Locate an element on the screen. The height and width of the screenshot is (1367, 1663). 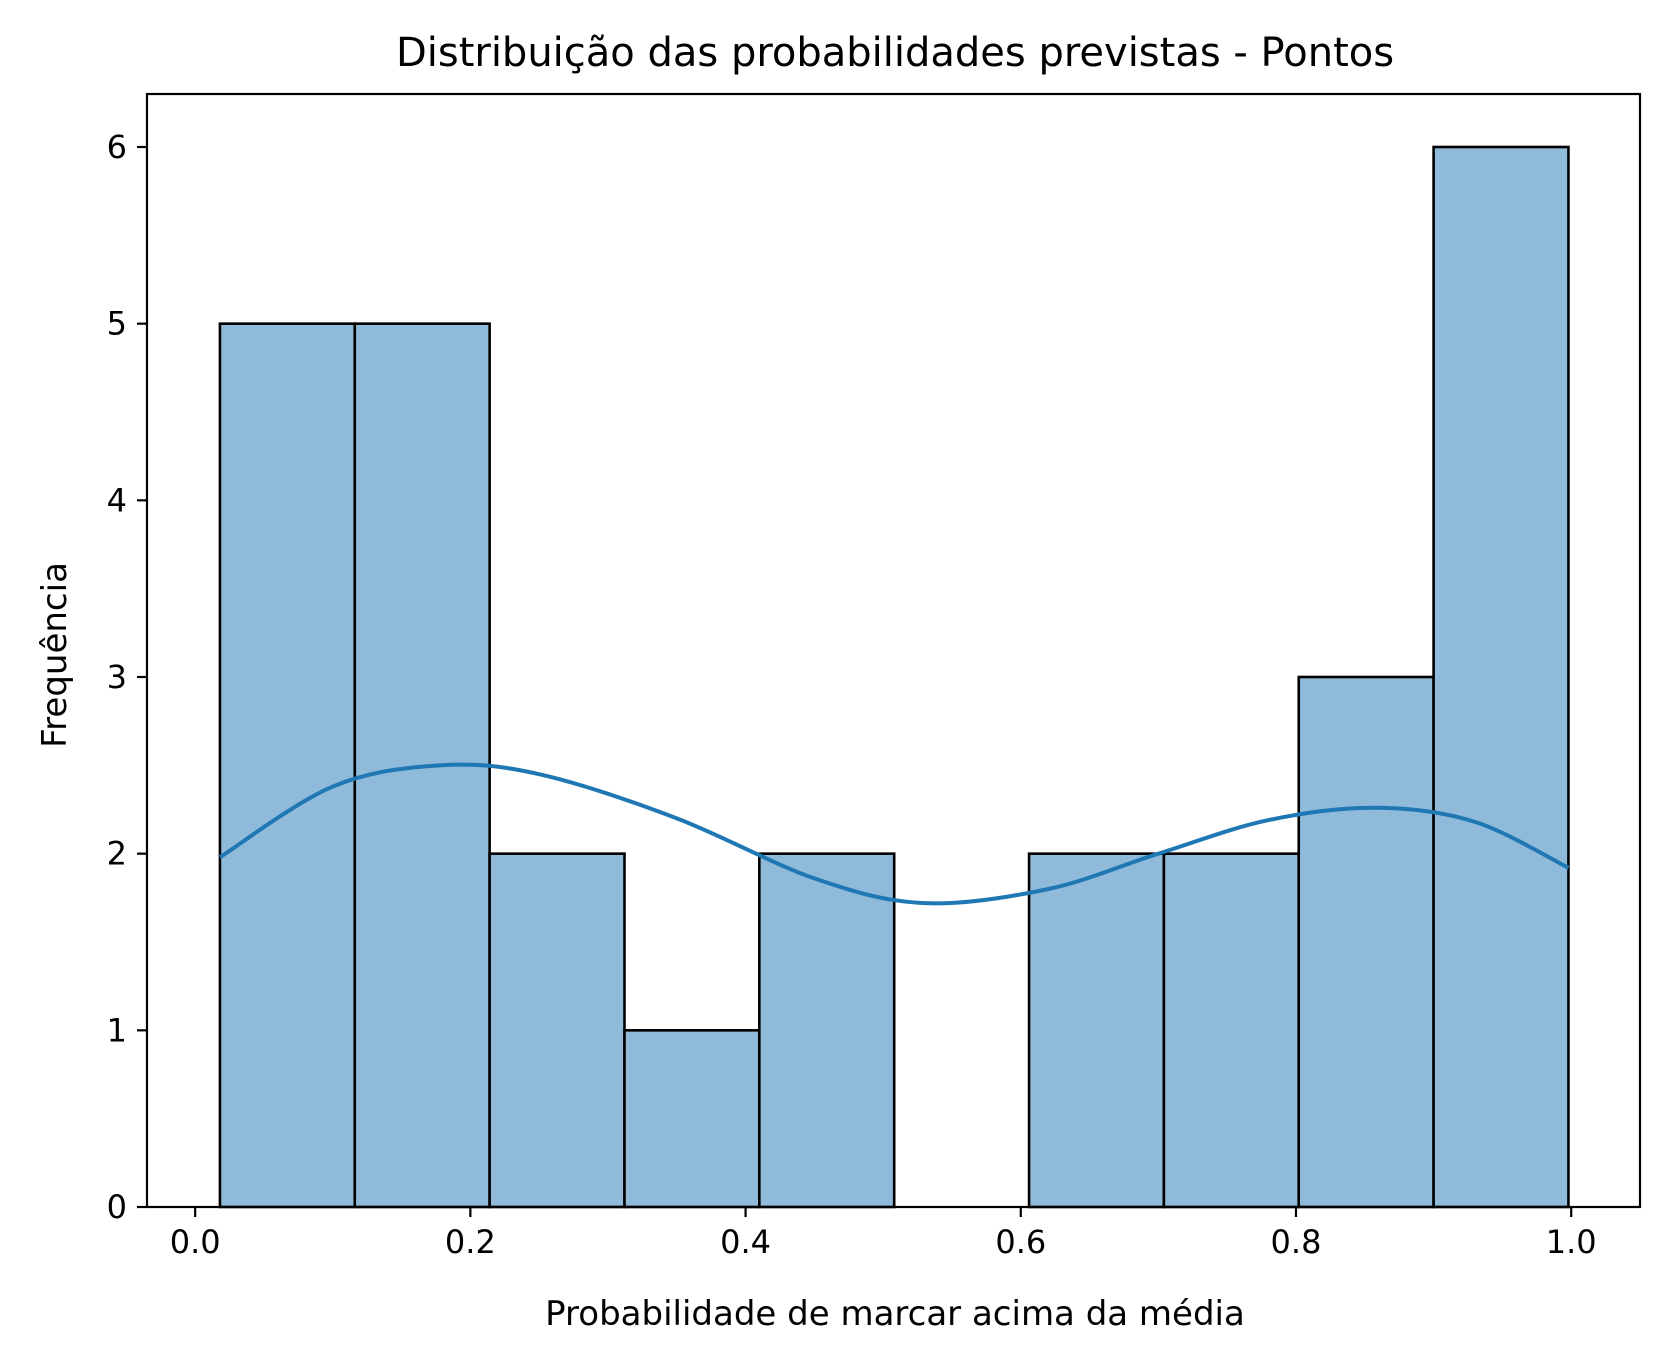
x-tick-label: 0.0 is located at coordinates (195, 1242).